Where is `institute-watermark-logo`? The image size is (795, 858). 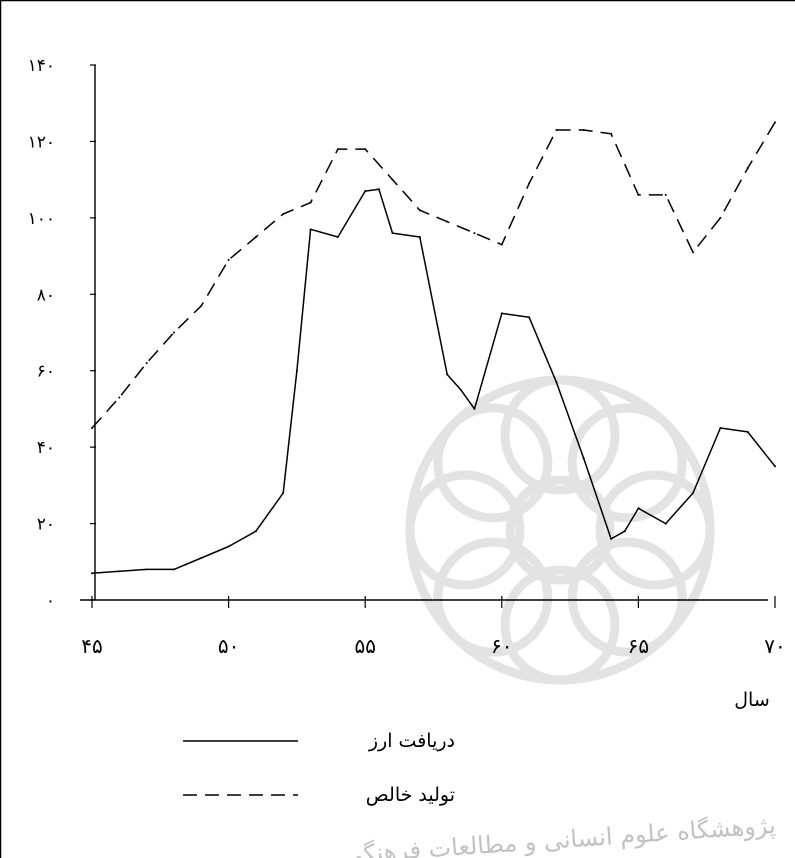 institute-watermark-logo is located at coordinates (560, 530).